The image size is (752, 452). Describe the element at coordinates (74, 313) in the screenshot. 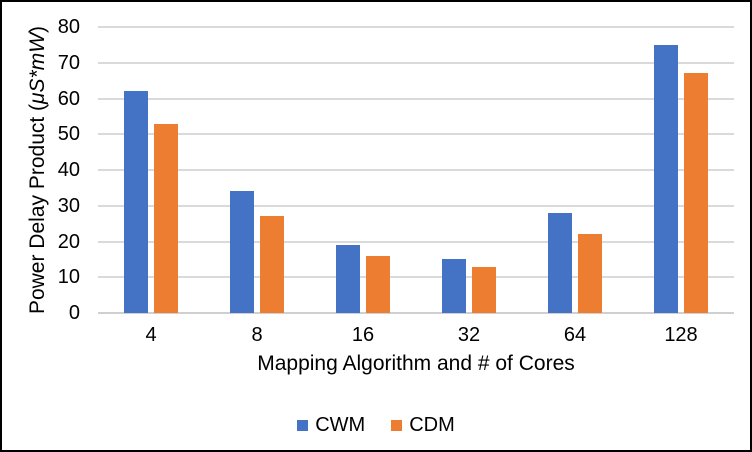

I see `y-tick-label-0: 0` at that location.